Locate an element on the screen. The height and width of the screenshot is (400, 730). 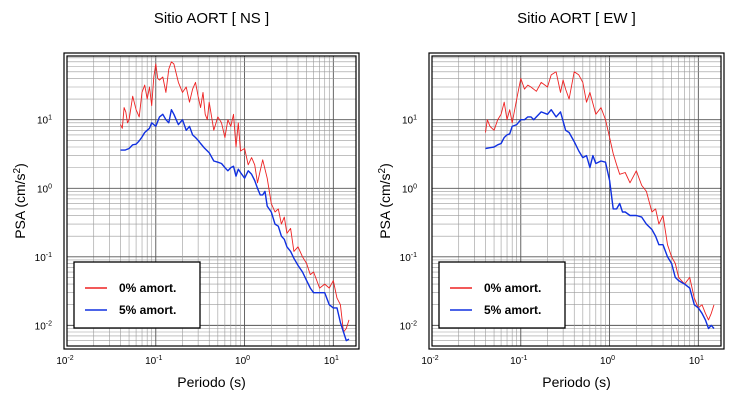
chart-title: Sitio AORT [ NS ] is located at coordinates (211, 18).